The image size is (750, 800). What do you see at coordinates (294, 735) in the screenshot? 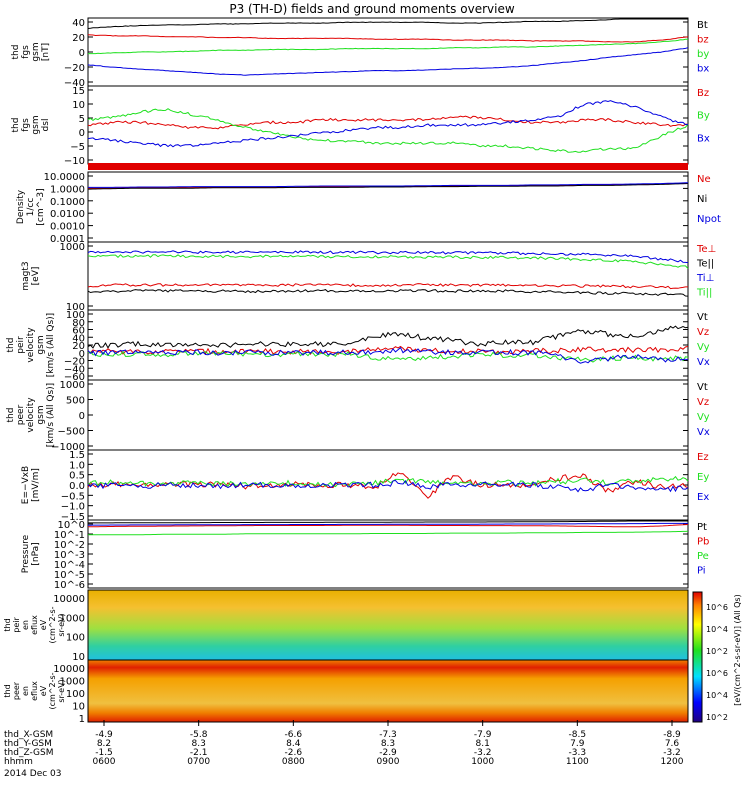
I see `x-tick-label: -6.6` at bounding box center [294, 735].